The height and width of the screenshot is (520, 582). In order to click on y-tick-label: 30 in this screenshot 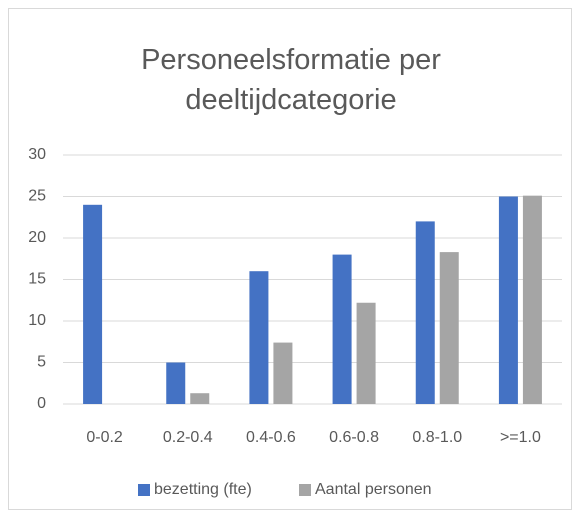, I will do `click(37, 154)`.